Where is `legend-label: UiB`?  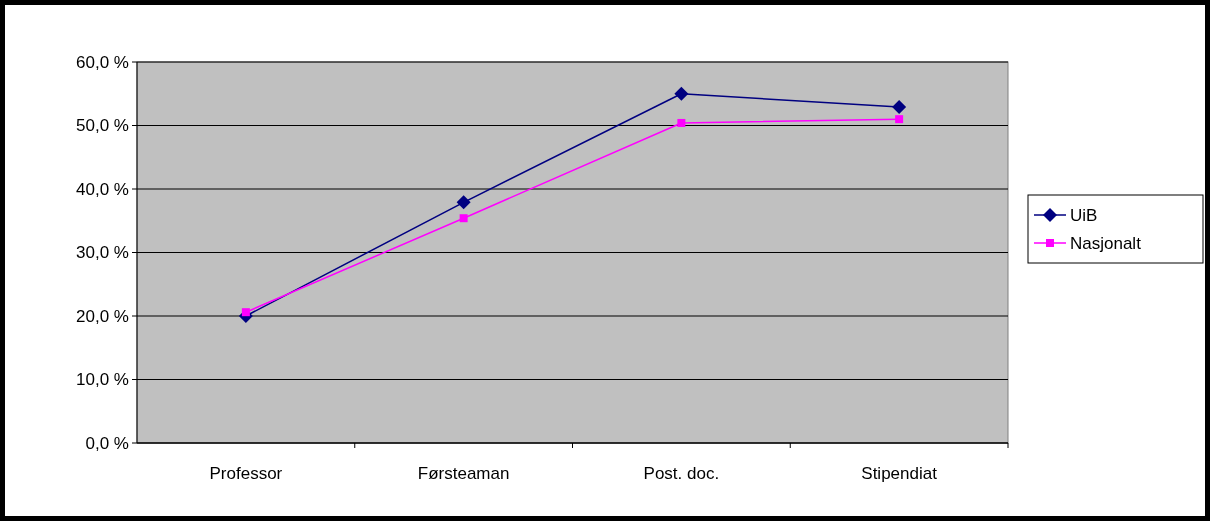
legend-label: UiB is located at coordinates (1084, 215).